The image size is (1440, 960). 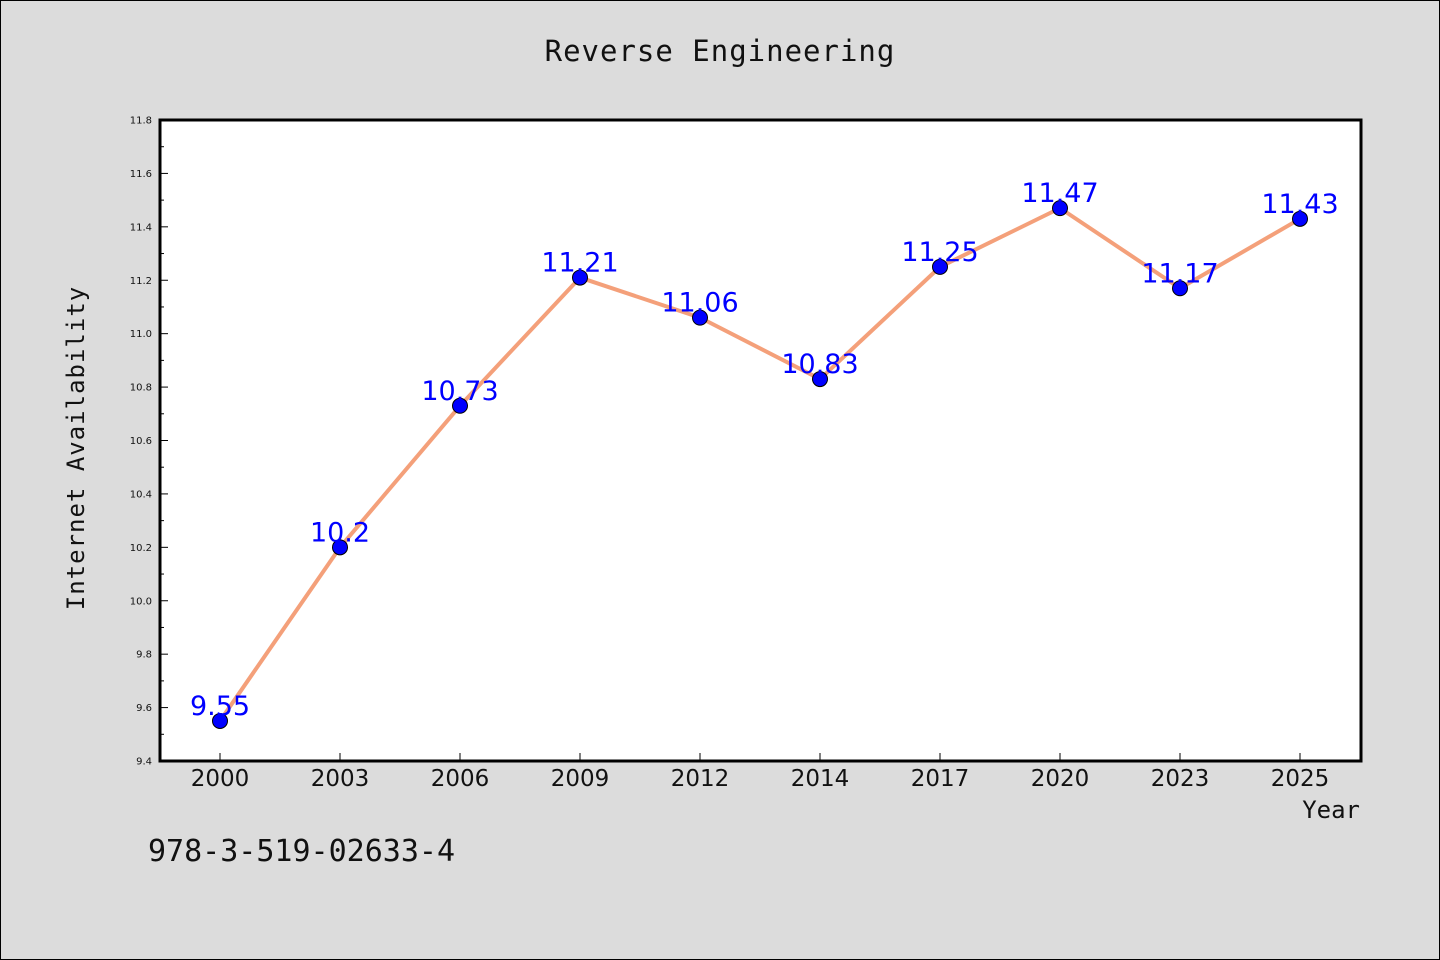 I want to click on x-tick-label: 2009, so click(x=580, y=779).